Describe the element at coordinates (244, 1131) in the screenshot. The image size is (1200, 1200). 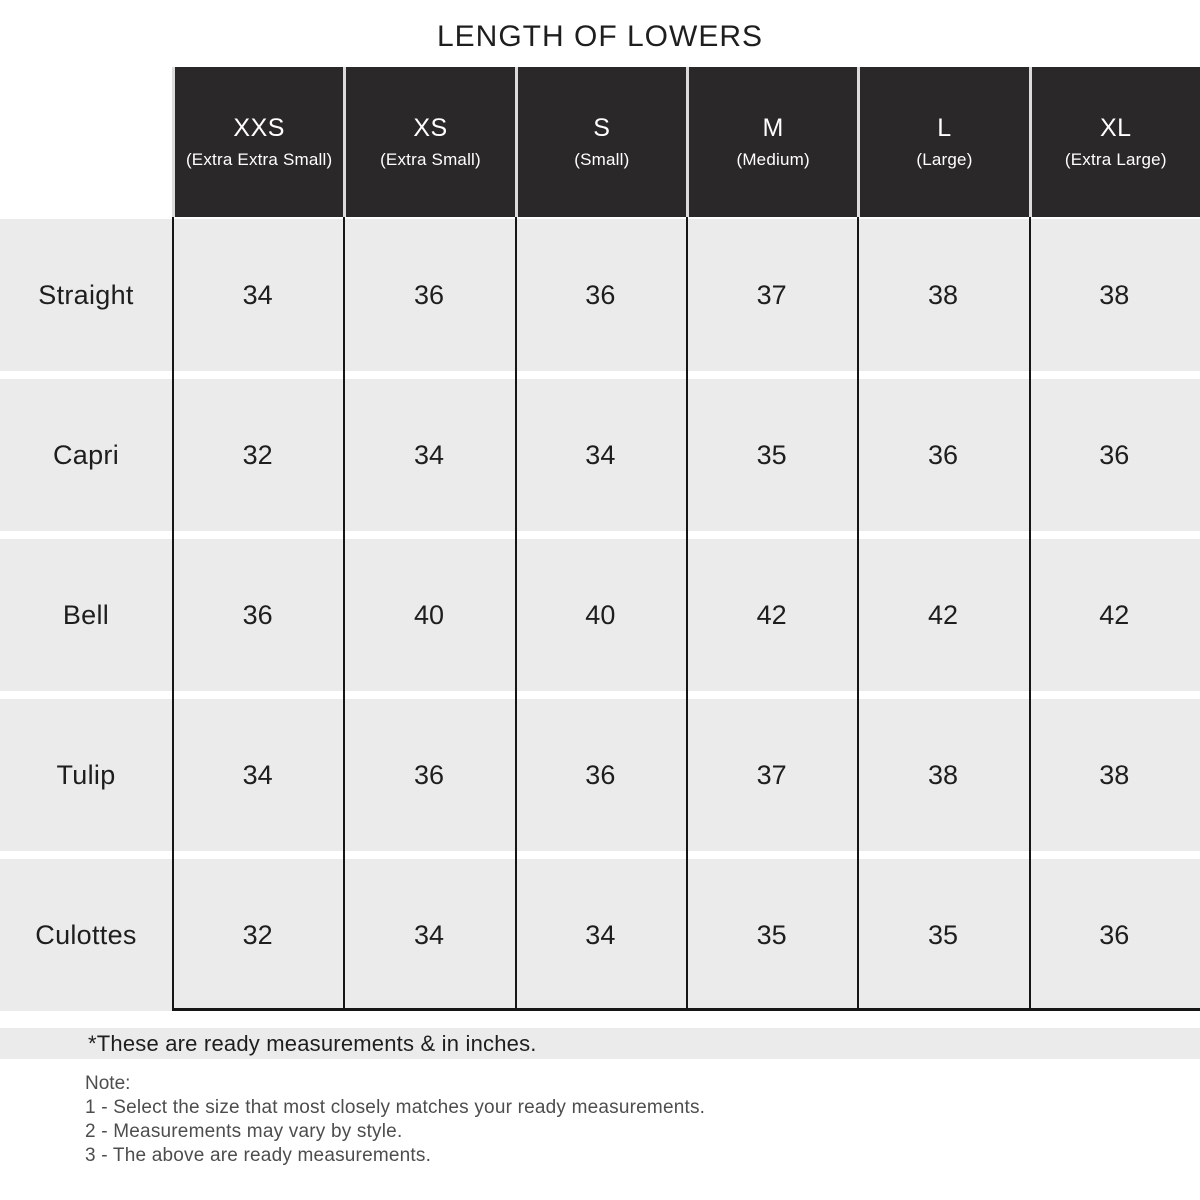
I see `note-item: 2 - Measurements may vary by style.` at that location.